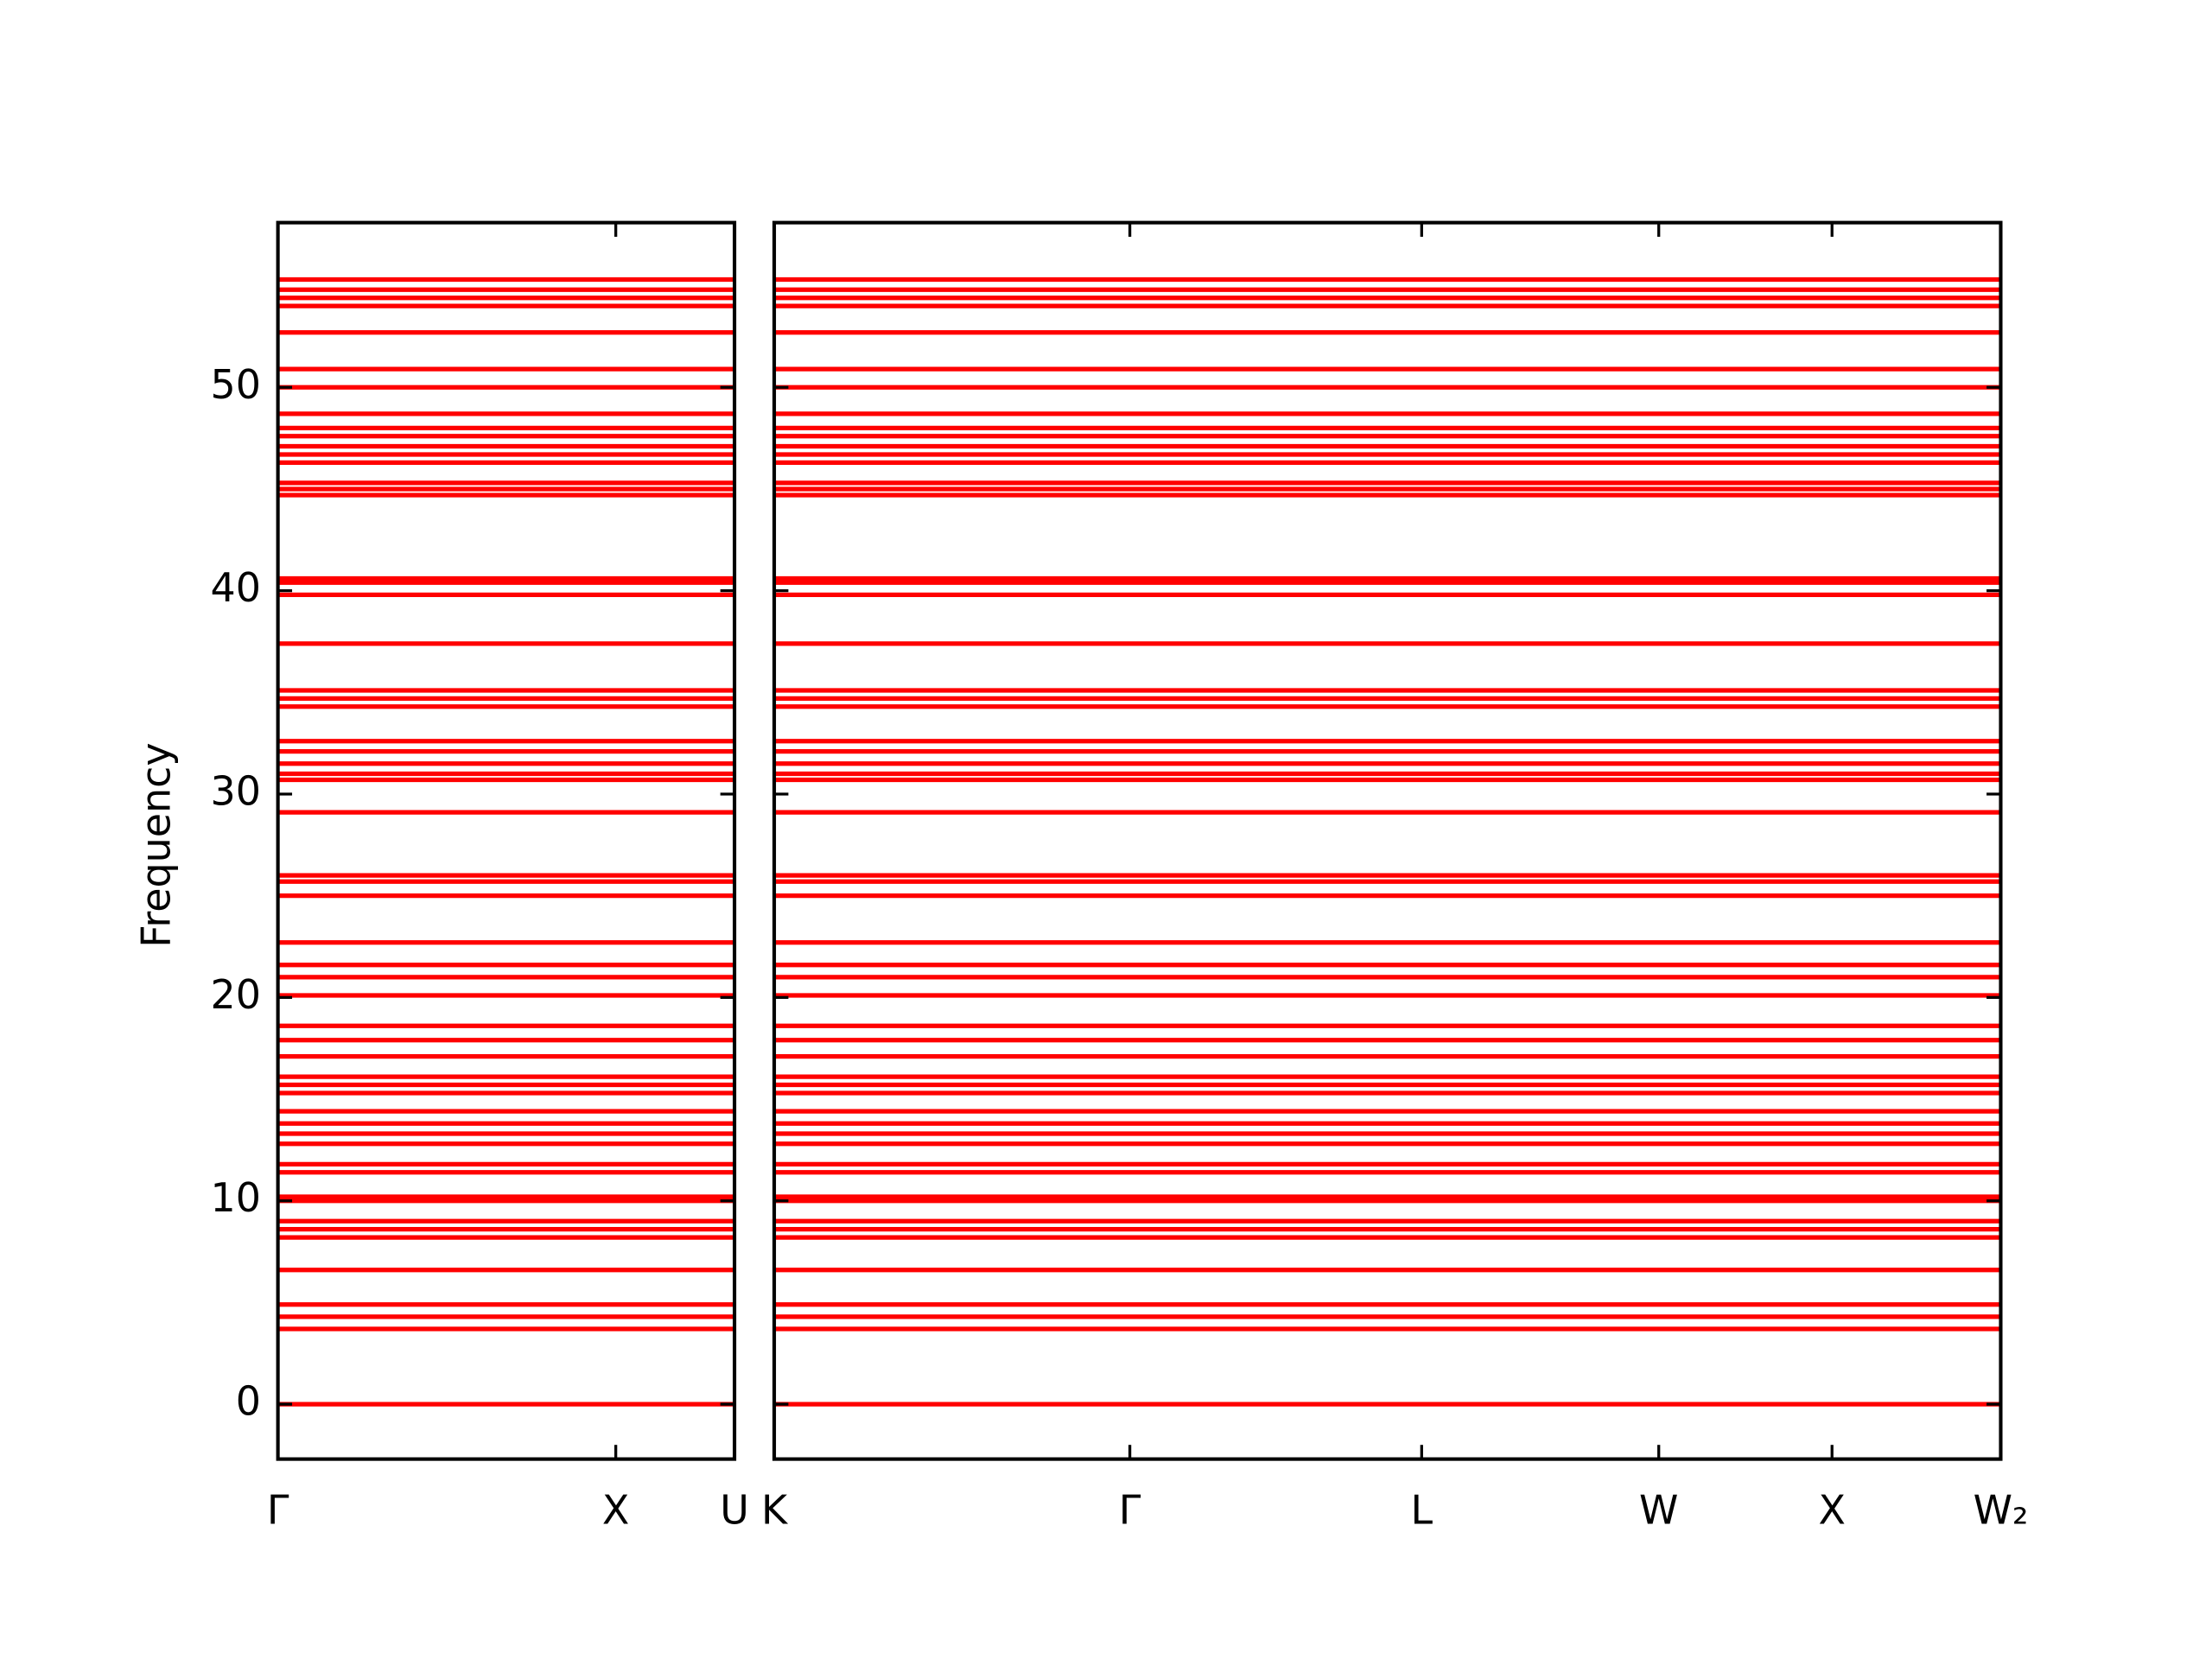 This screenshot has width=2212, height=1659. I want to click on y-tick-label: 50, so click(235, 384).